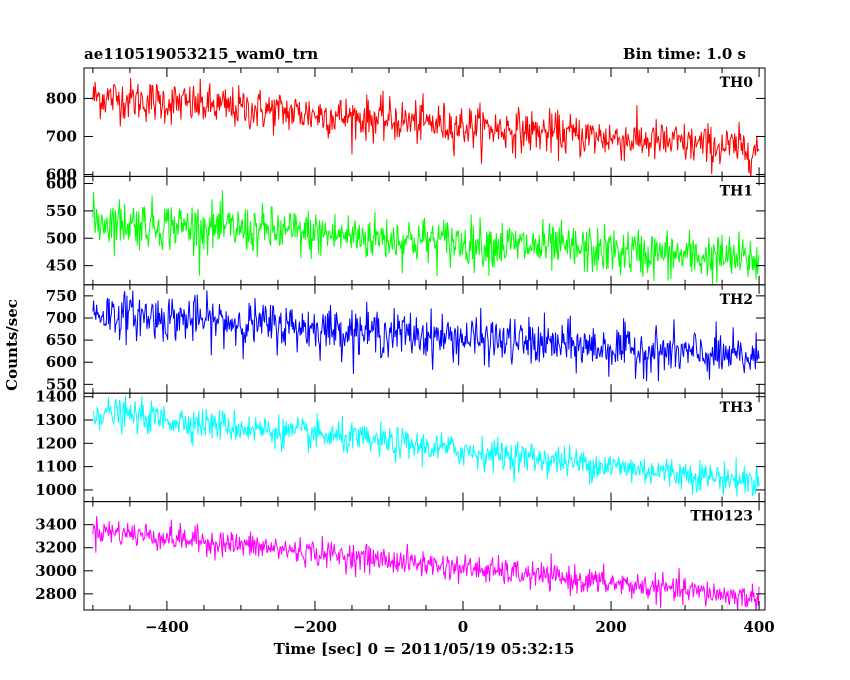 The height and width of the screenshot is (680, 850). I want to click on y-tick-label: 1000, so click(56, 490).